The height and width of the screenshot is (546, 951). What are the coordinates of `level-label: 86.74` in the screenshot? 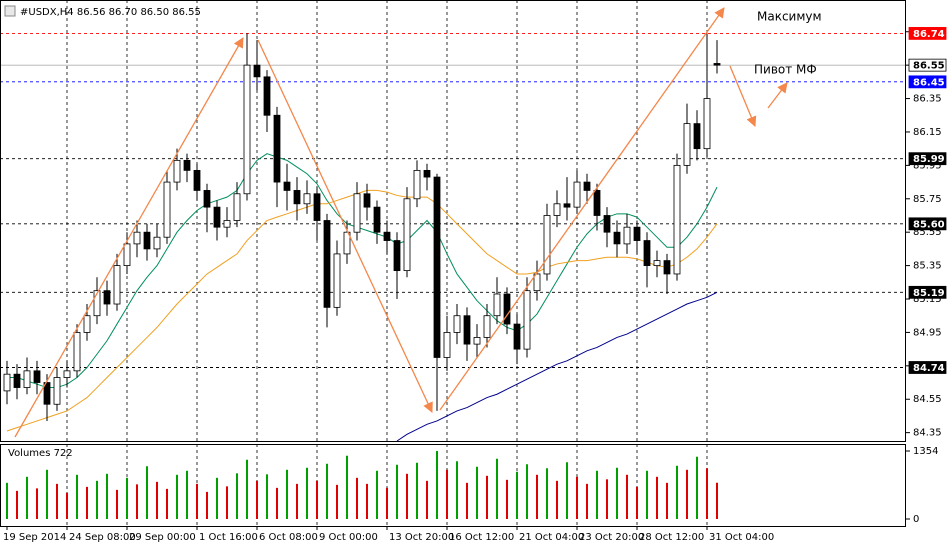 It's located at (929, 34).